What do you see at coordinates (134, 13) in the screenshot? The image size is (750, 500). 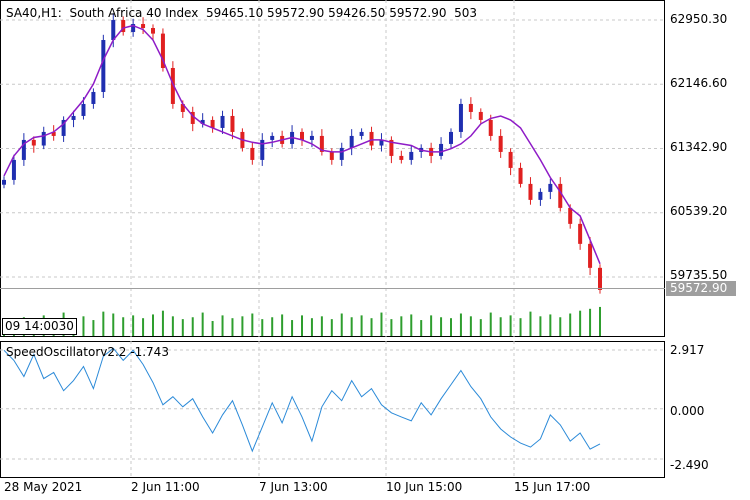 I see `symbol-description: South Africa 40 Index` at bounding box center [134, 13].